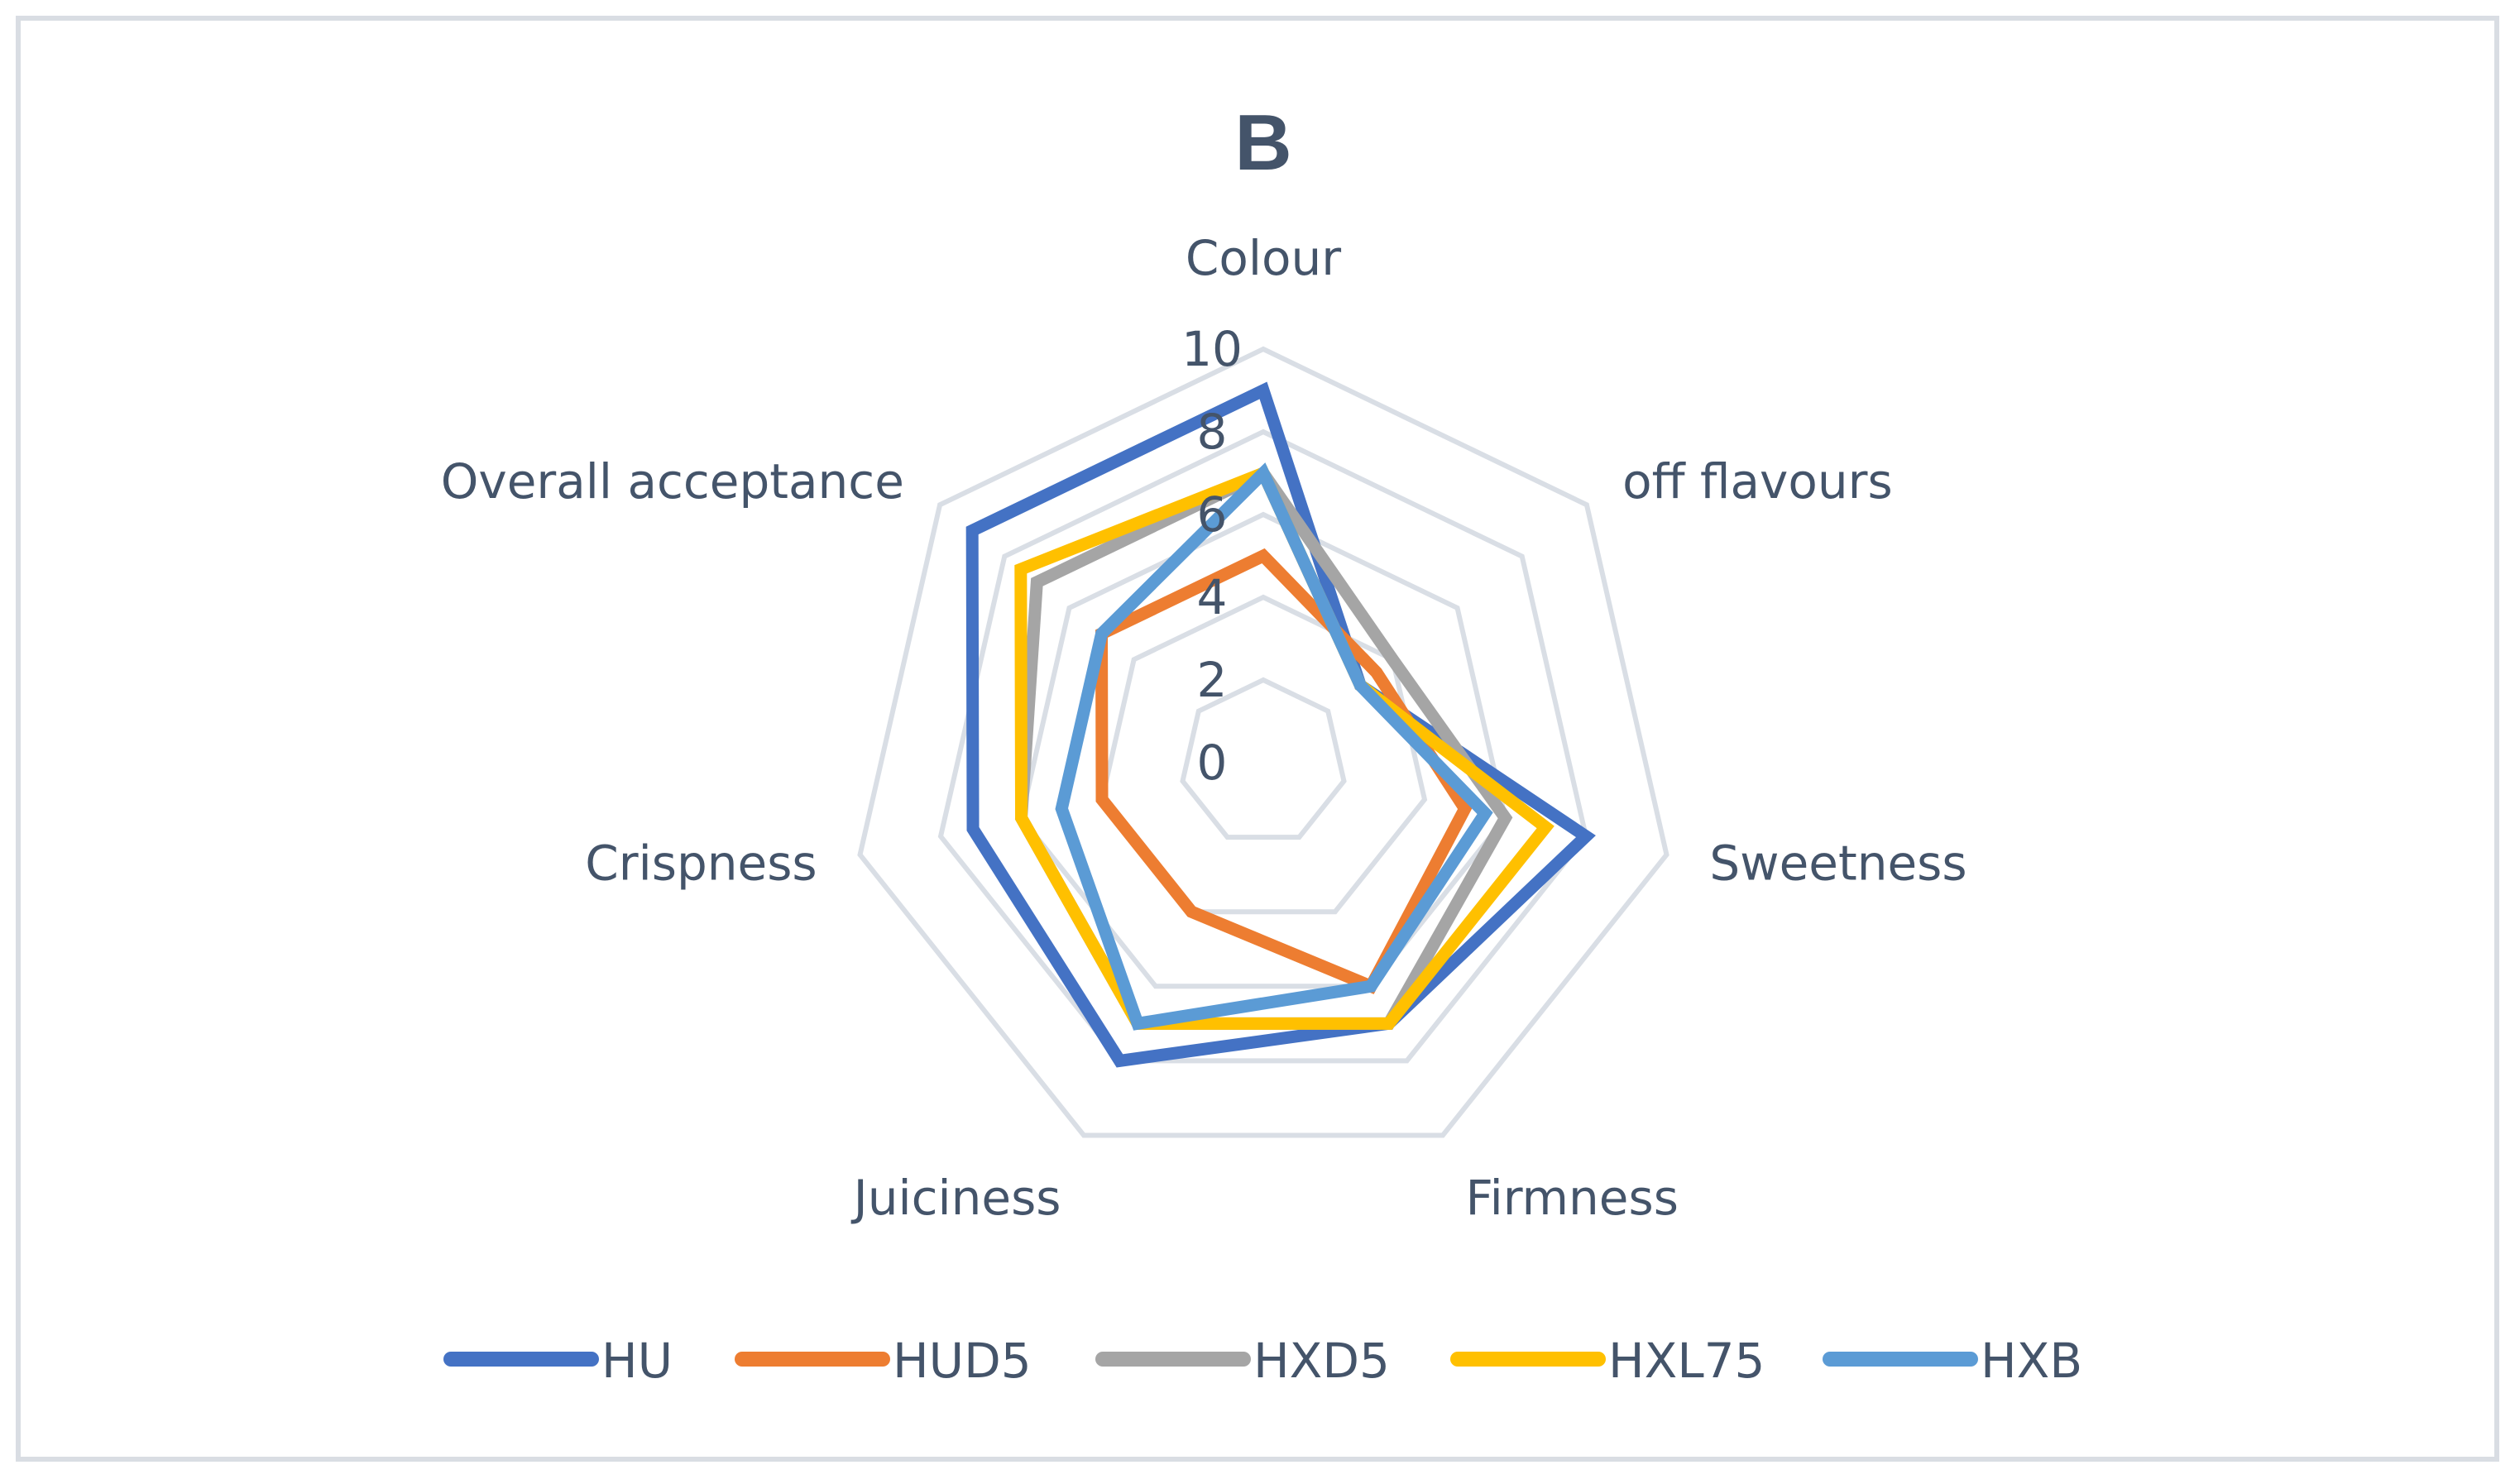  I want to click on series-line-hud5, so click(1284, 771).